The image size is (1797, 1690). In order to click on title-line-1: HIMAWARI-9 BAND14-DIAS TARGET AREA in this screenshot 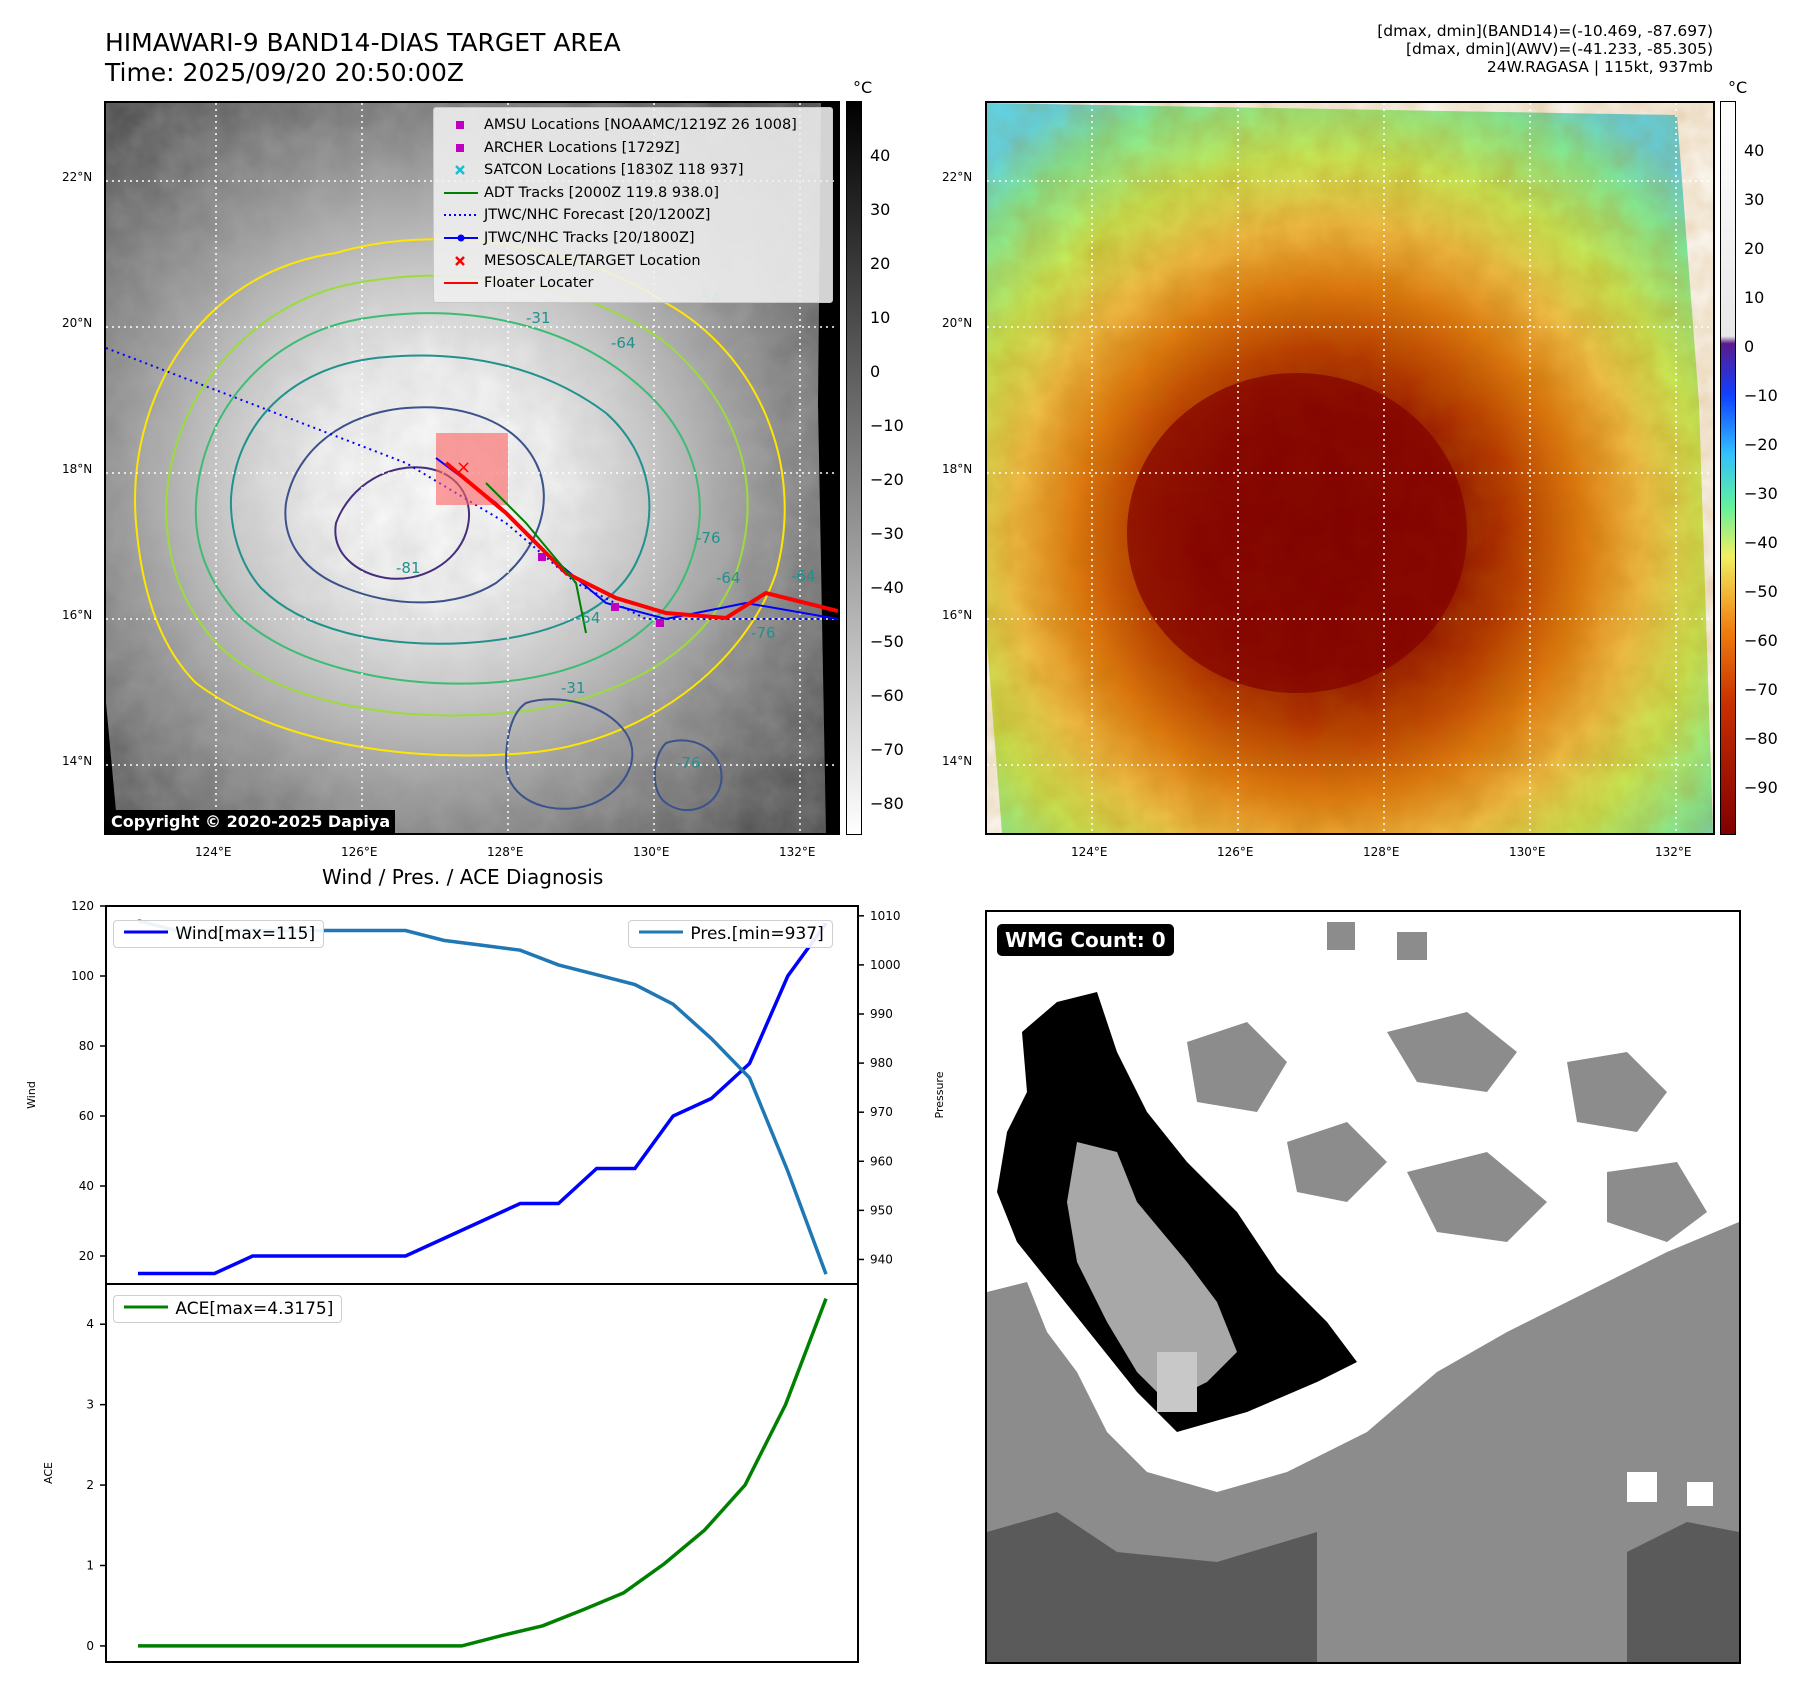, I will do `click(363, 42)`.